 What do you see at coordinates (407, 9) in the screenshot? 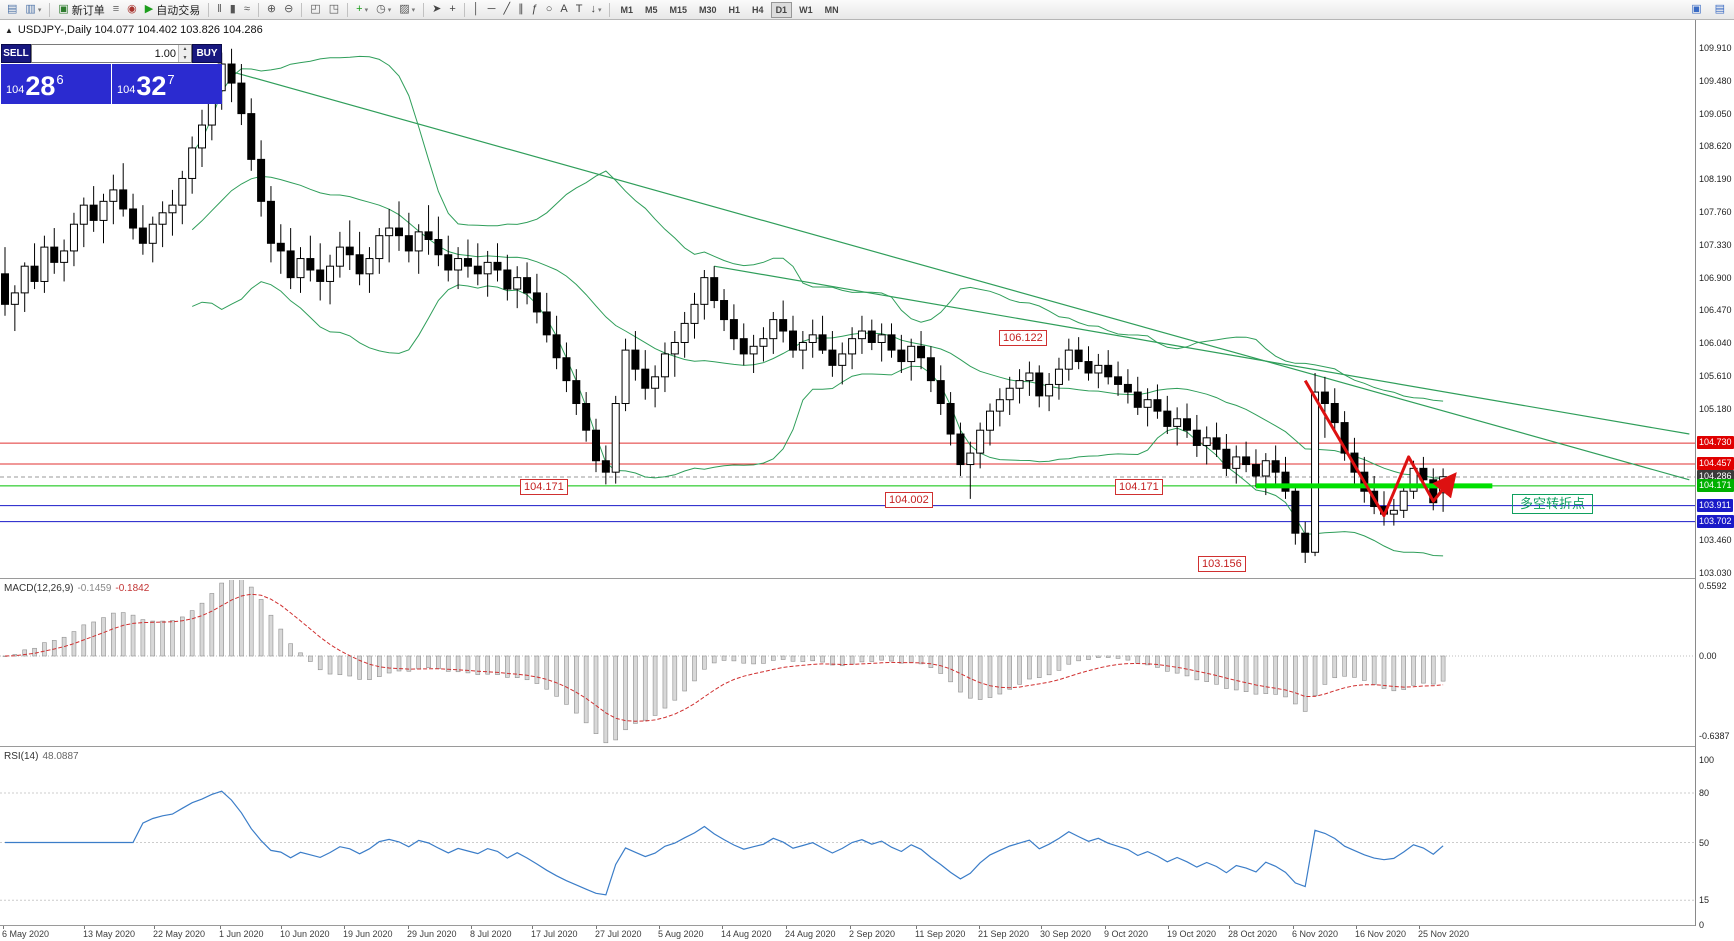
I see `templates-icon: ▨ ▾` at bounding box center [407, 9].